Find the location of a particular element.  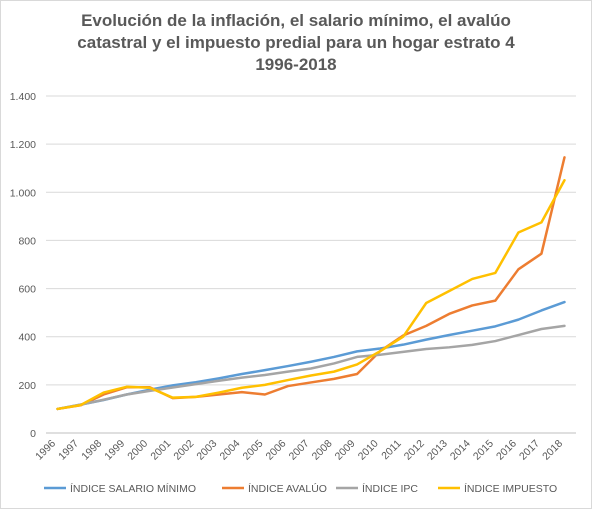

legend-entry: ÍNDICE AVALÚO is located at coordinates (274, 488).